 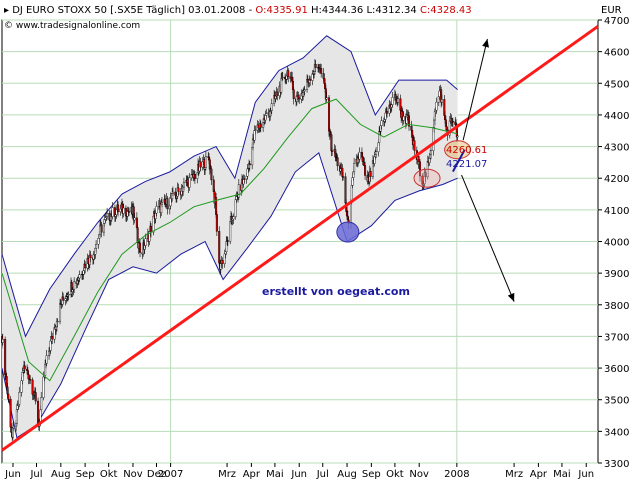 What do you see at coordinates (109, 474) in the screenshot?
I see `x-tick-label: Okt` at bounding box center [109, 474].